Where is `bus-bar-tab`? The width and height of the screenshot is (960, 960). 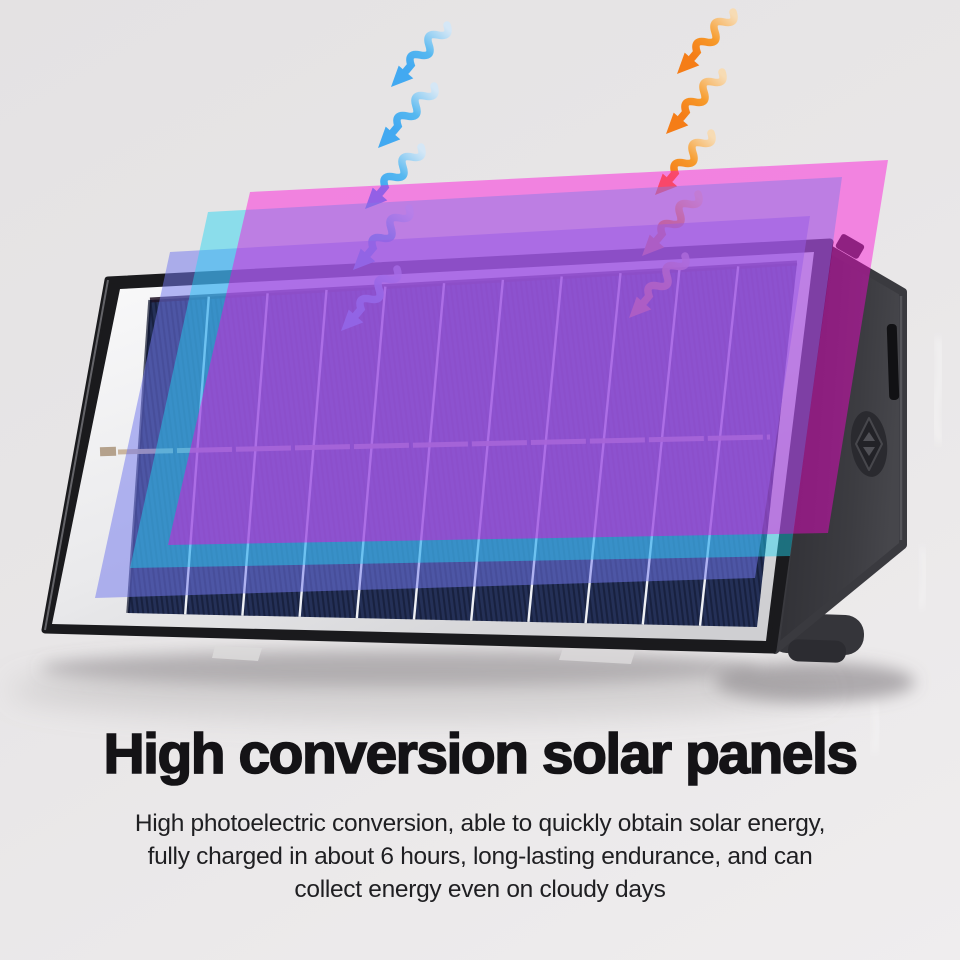 bus-bar-tab is located at coordinates (108, 451).